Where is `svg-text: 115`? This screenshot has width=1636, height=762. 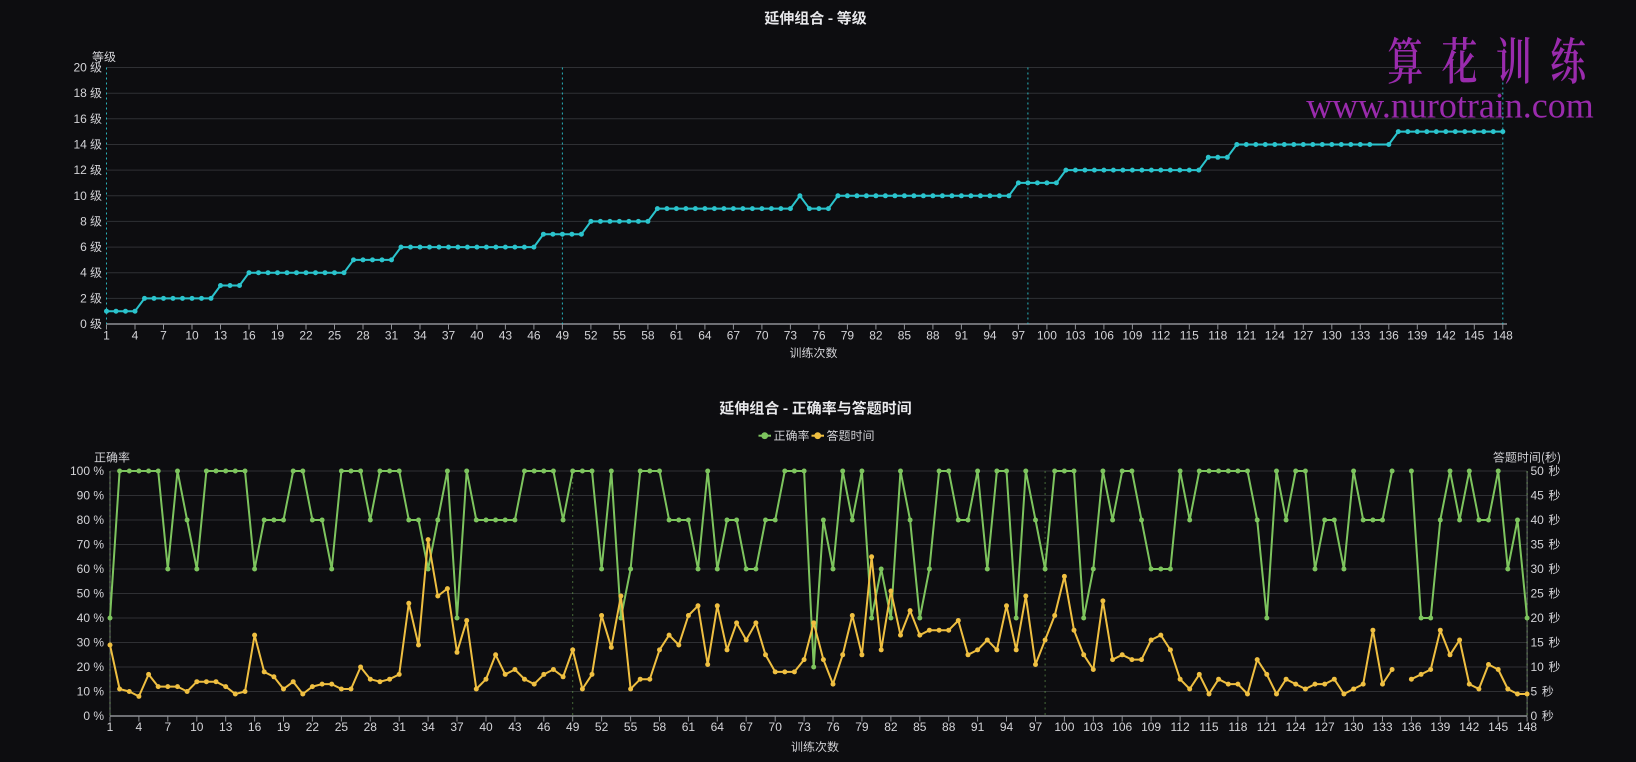 svg-text: 115 is located at coordinates (1189, 336).